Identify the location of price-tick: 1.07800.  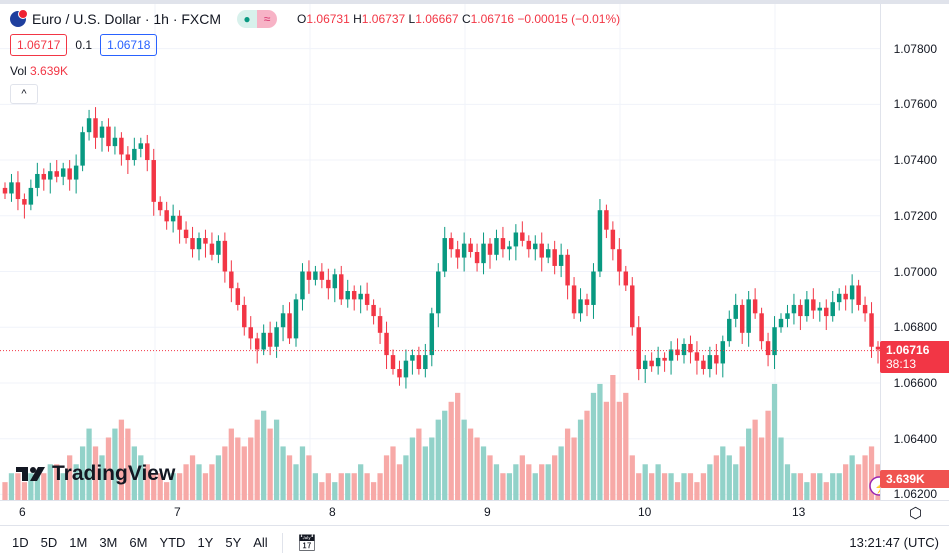
(915, 48).